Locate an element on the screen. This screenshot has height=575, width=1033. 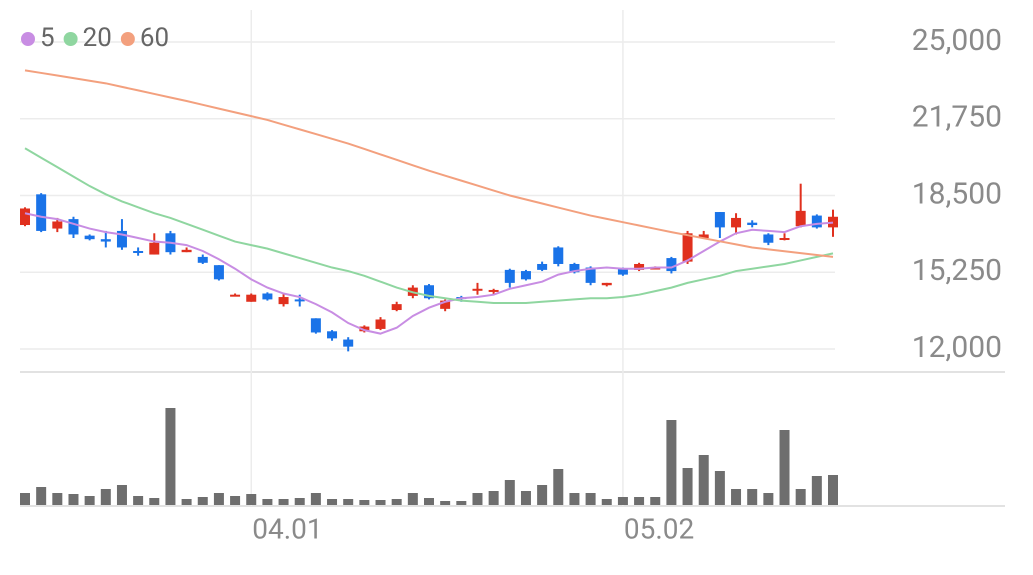
x-tick-label: 05.02 is located at coordinates (659, 528).